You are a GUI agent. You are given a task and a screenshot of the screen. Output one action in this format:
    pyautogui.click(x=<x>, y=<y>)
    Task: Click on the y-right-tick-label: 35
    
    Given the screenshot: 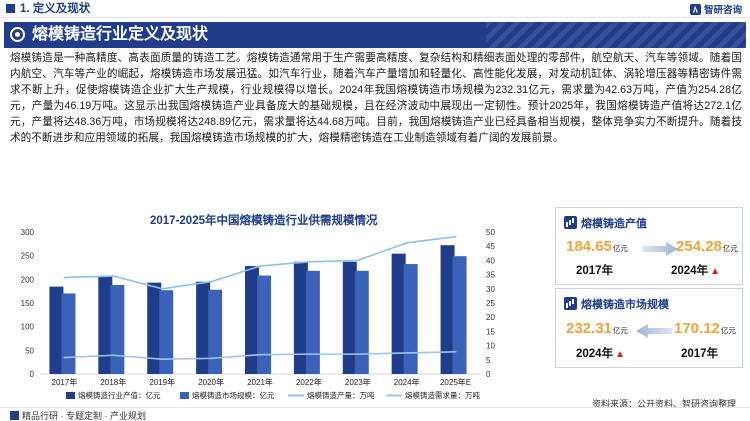 What is the action you would take?
    pyautogui.click(x=490, y=275)
    